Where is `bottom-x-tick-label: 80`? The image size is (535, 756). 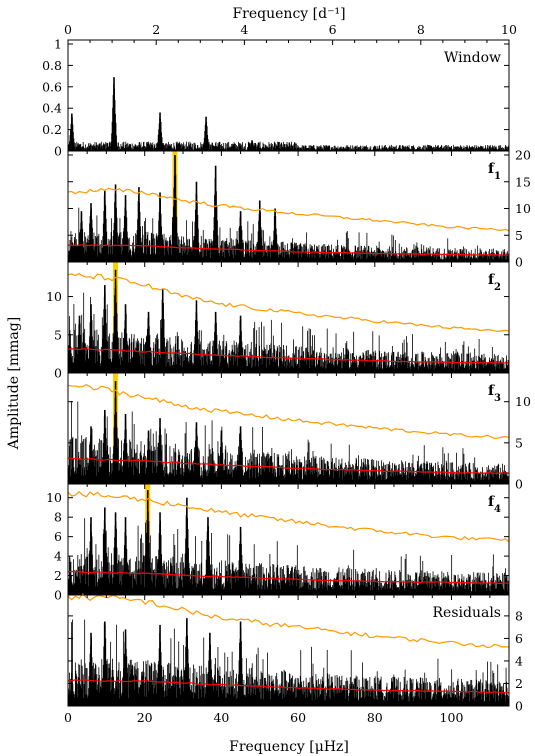
bottom-x-tick-label: 80 is located at coordinates (375, 717).